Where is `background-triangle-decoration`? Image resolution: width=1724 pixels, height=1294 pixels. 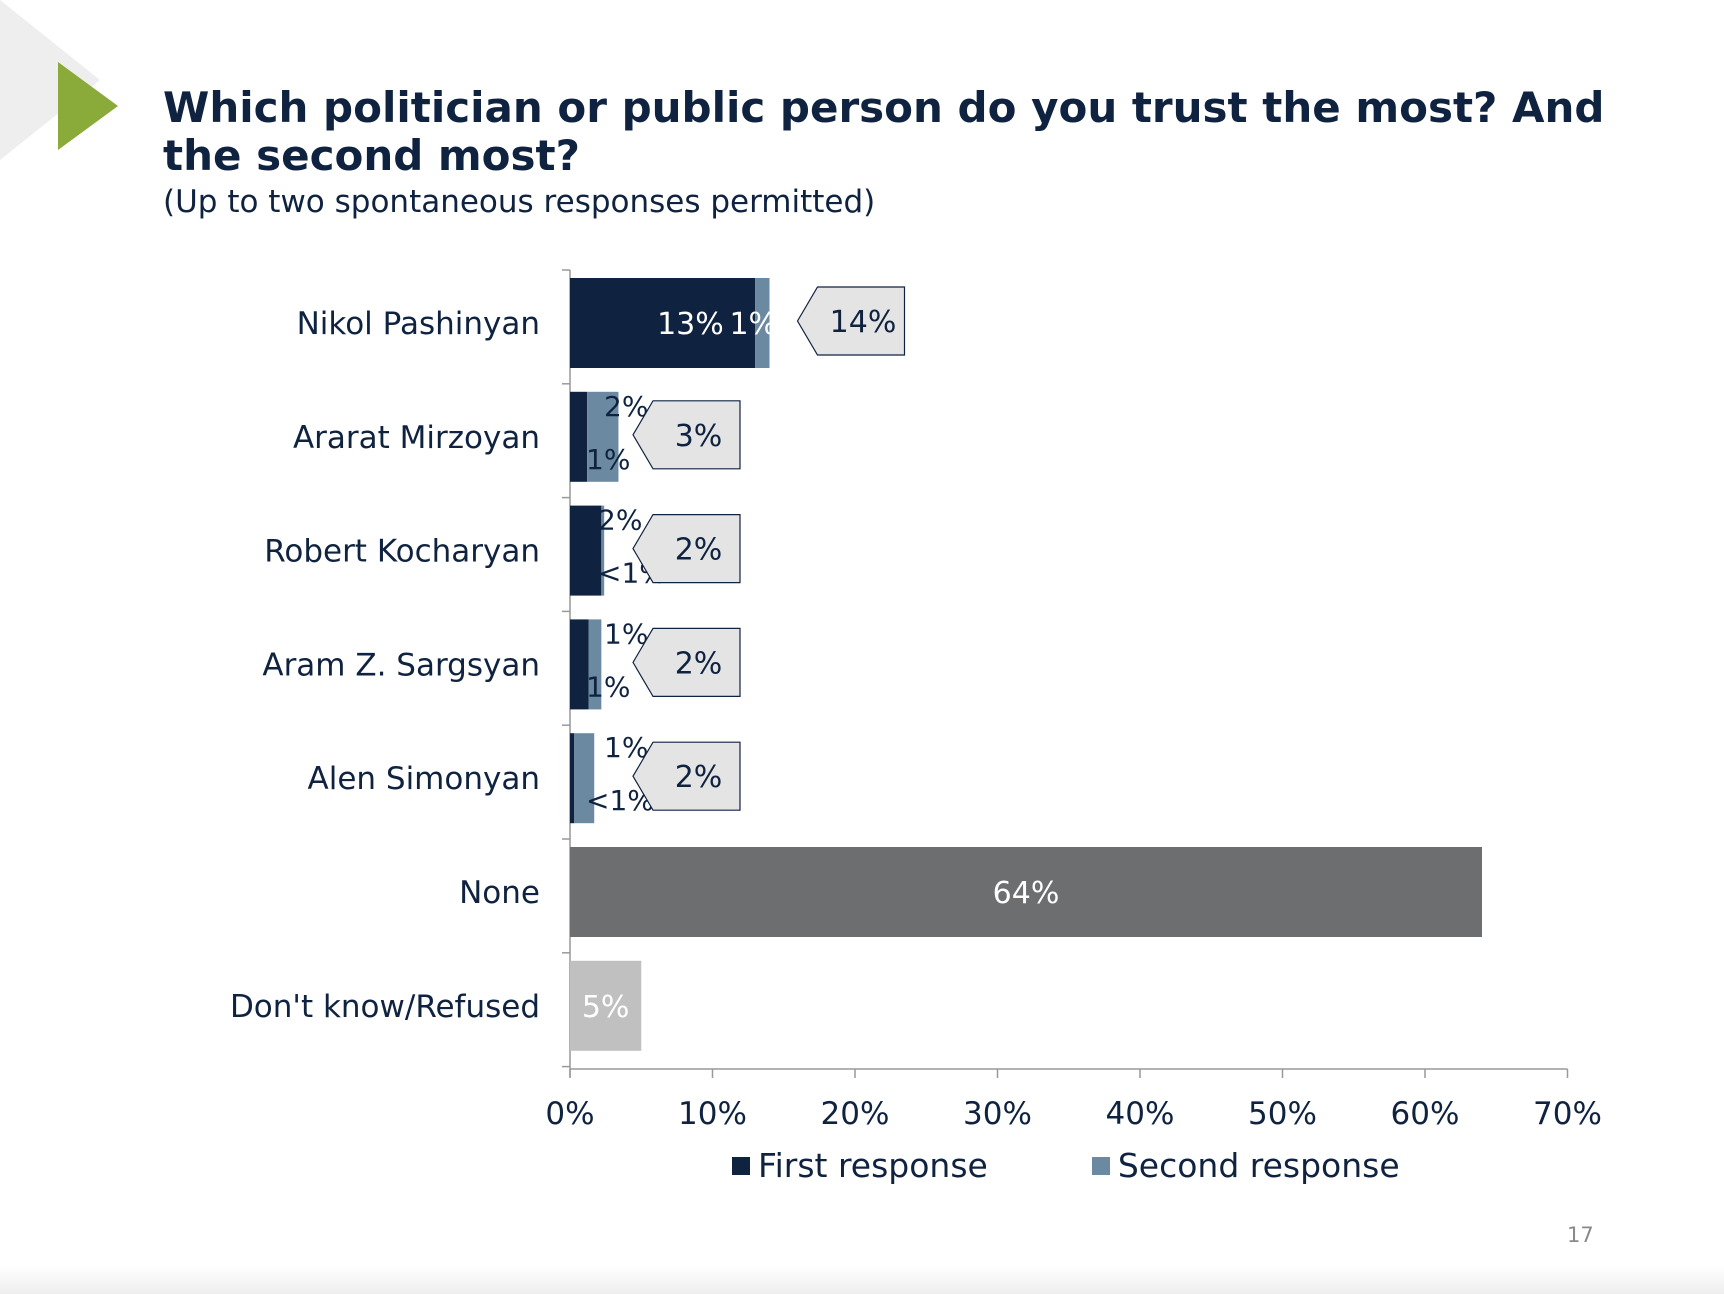 background-triangle-decoration is located at coordinates (59, 80).